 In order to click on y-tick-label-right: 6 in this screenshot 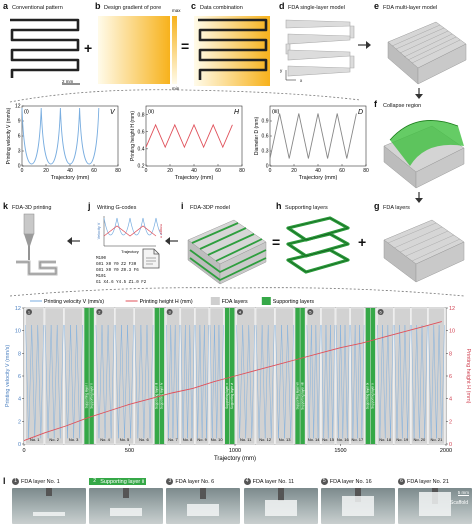, I will do `click(450, 377)`.